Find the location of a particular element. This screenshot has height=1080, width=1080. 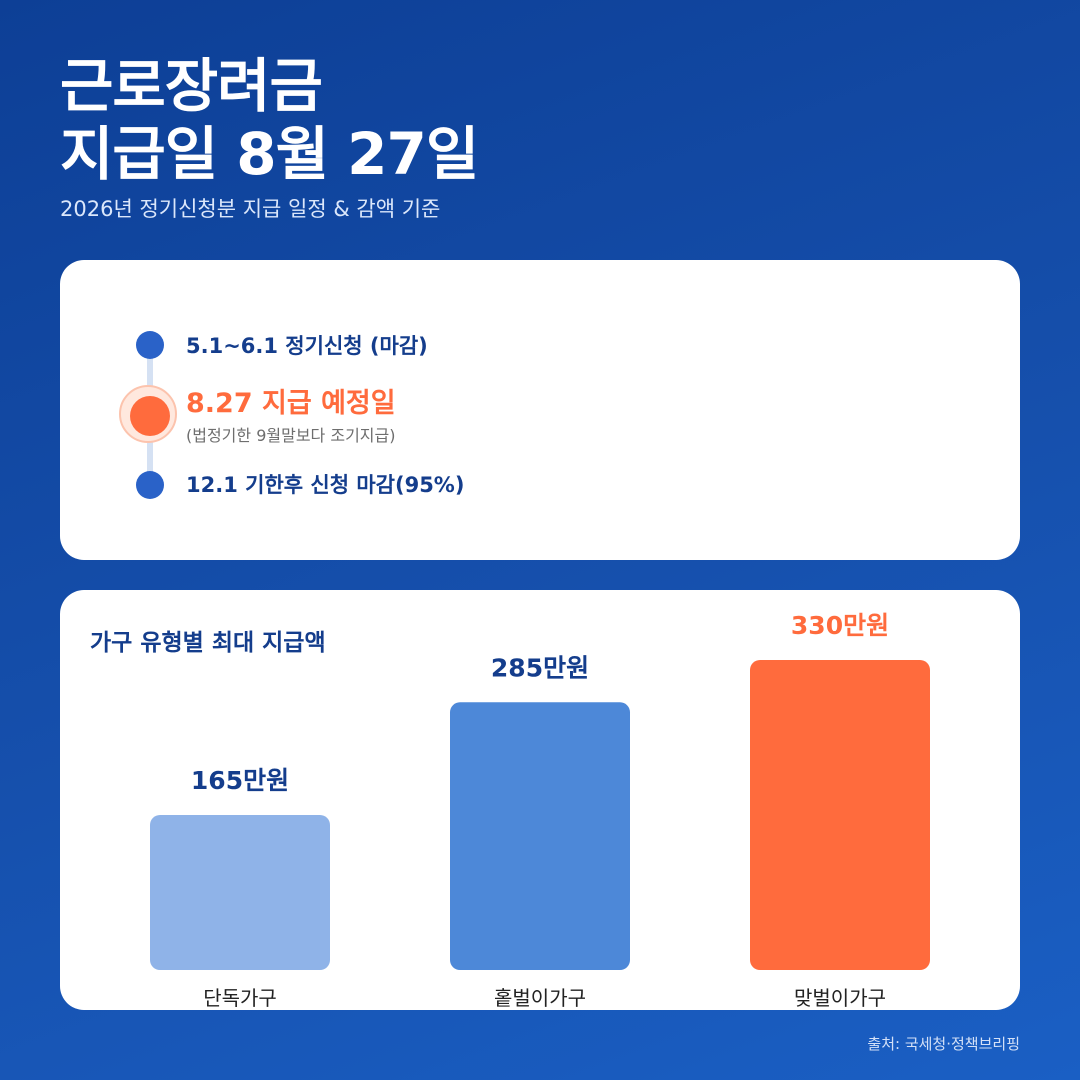

timeline-label-late-deadline: 12.1 기한후 신청 마감(95%) is located at coordinates (325, 485).